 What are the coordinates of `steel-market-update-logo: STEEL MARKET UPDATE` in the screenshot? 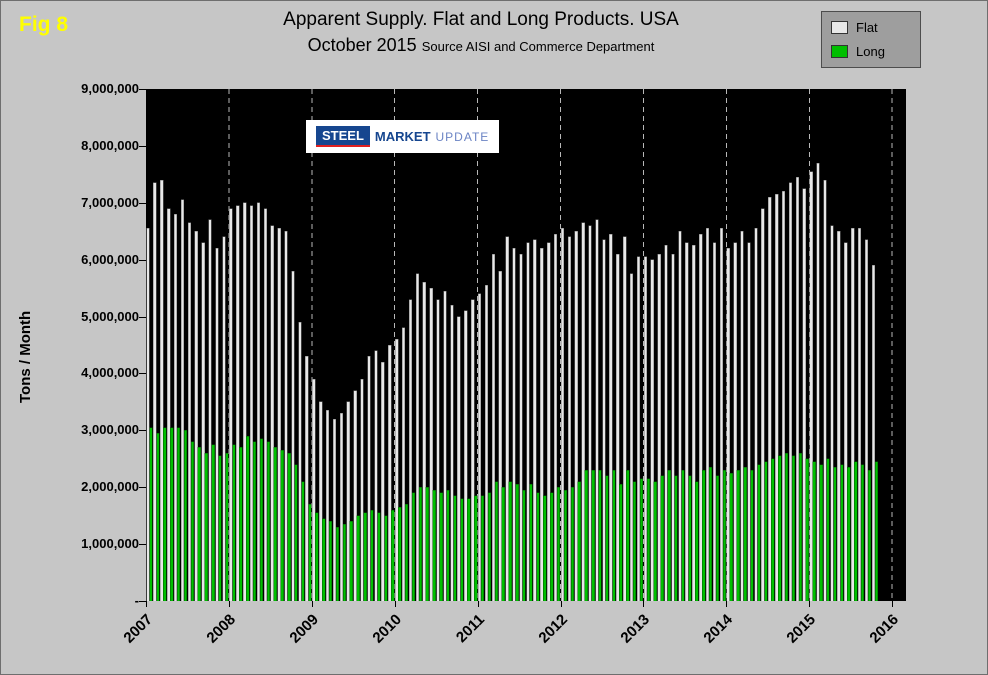 It's located at (403, 136).